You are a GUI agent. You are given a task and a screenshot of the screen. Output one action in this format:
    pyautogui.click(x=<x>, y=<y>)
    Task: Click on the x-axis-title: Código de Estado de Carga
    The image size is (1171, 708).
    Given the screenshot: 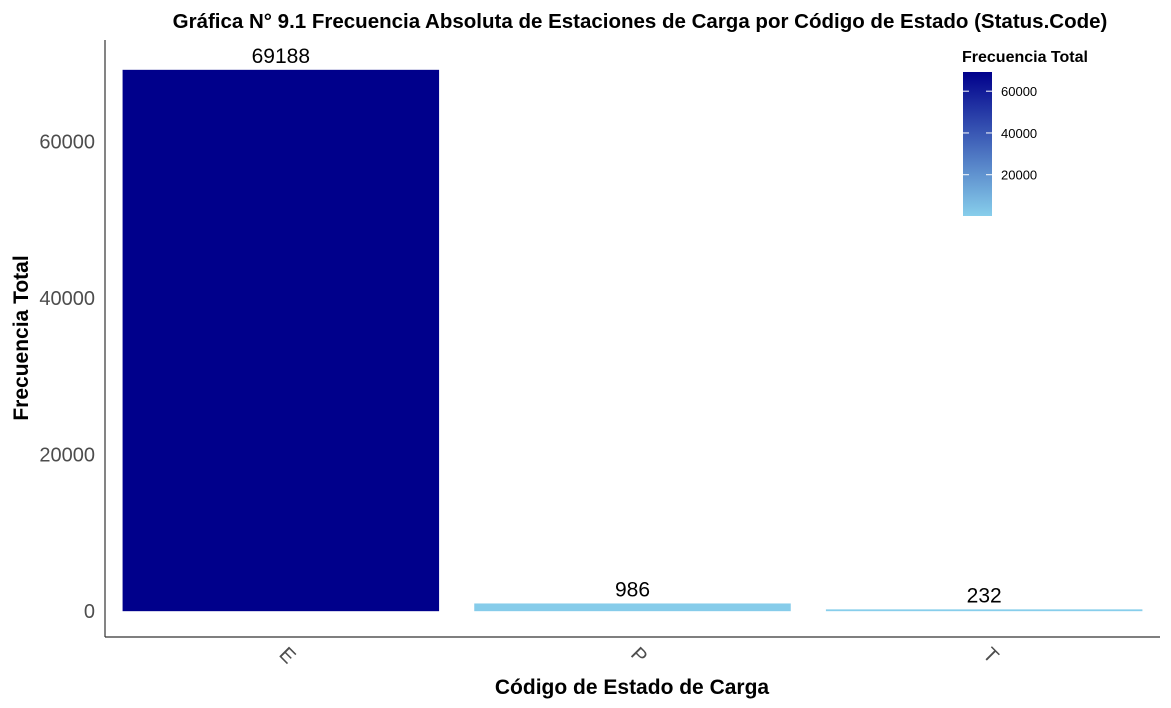 What is the action you would take?
    pyautogui.click(x=632, y=687)
    